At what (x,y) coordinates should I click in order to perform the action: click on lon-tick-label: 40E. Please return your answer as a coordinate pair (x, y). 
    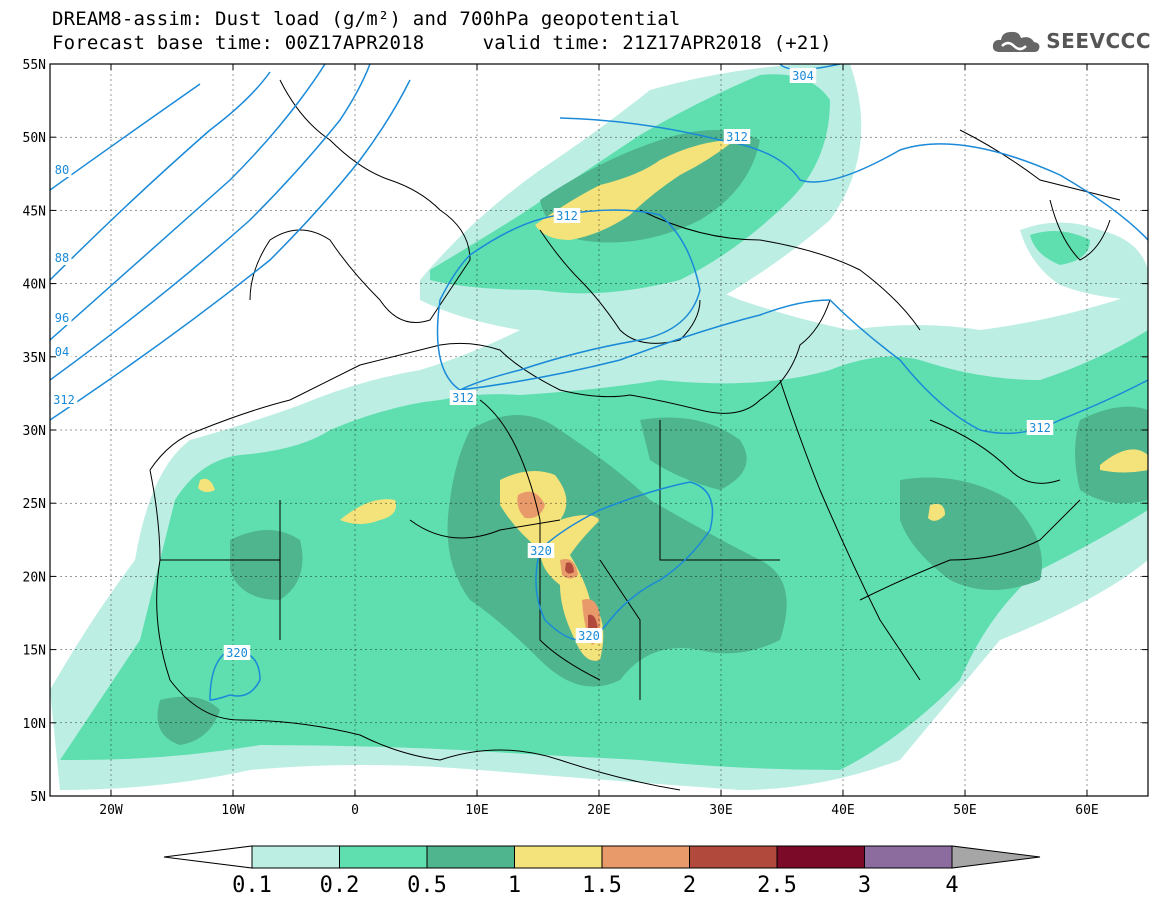
    Looking at the image, I should click on (842, 810).